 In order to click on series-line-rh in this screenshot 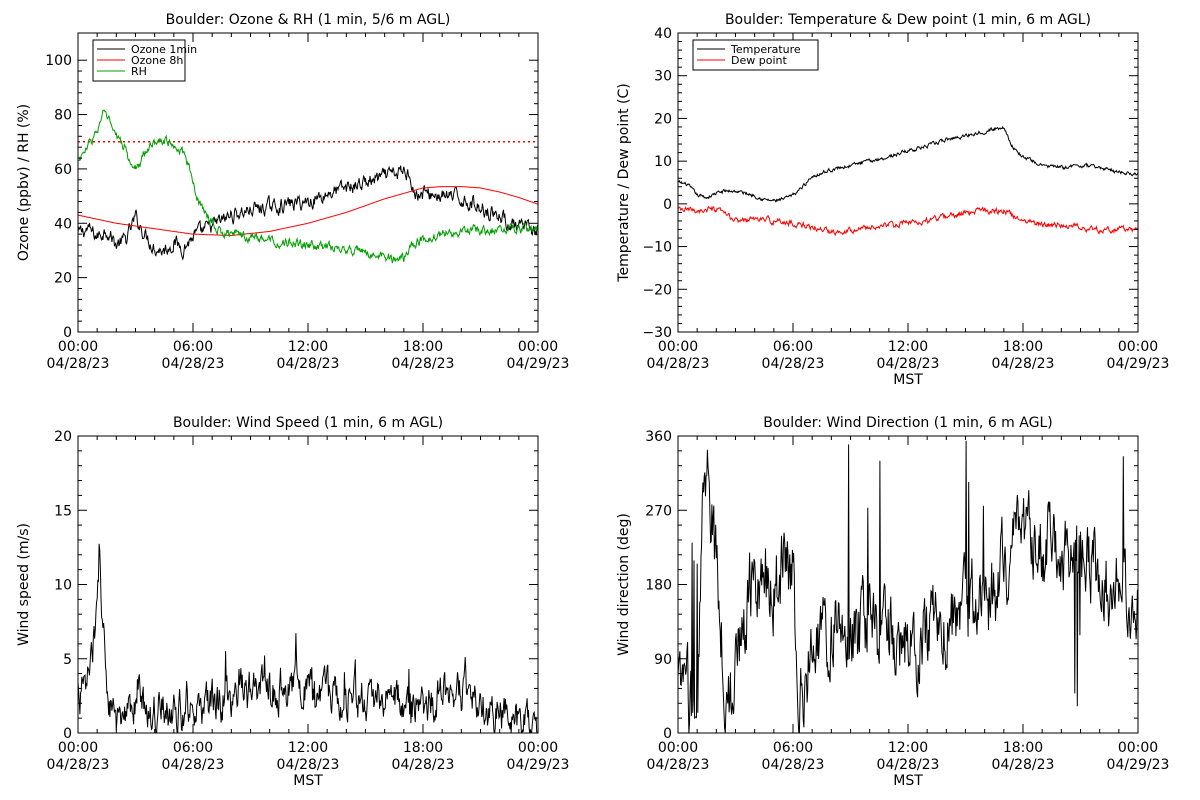, I will do `click(308, 186)`.